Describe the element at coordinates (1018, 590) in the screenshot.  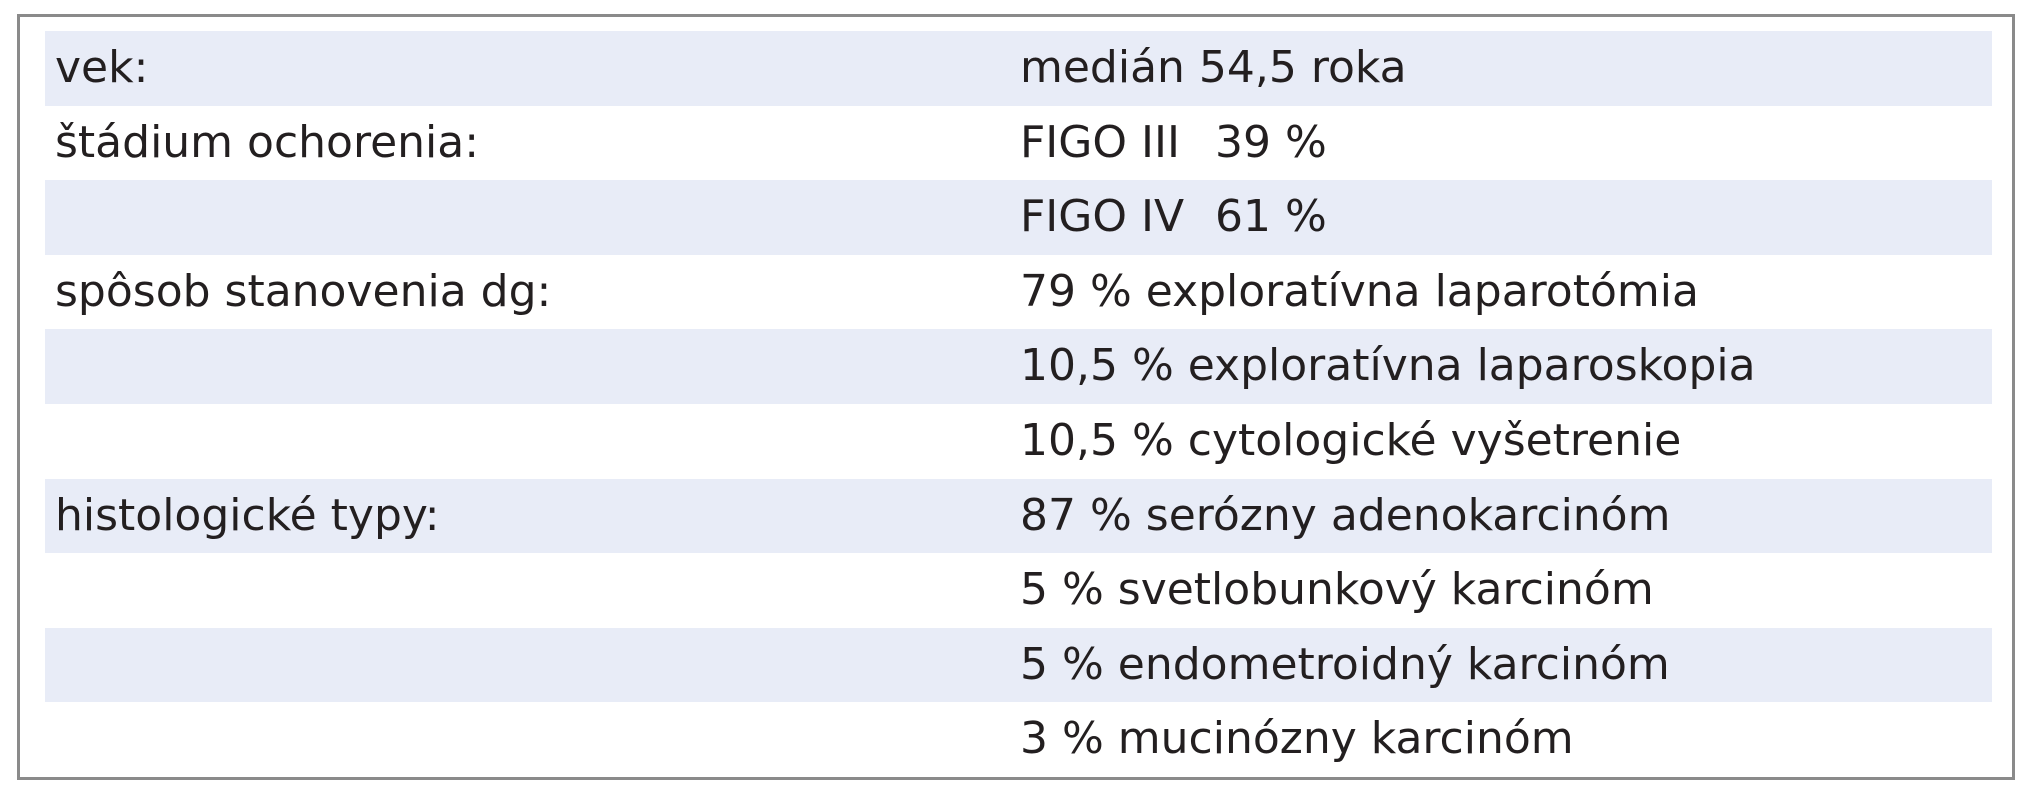
I see `table-row: 5 % svetlobunkový karcinóm` at that location.